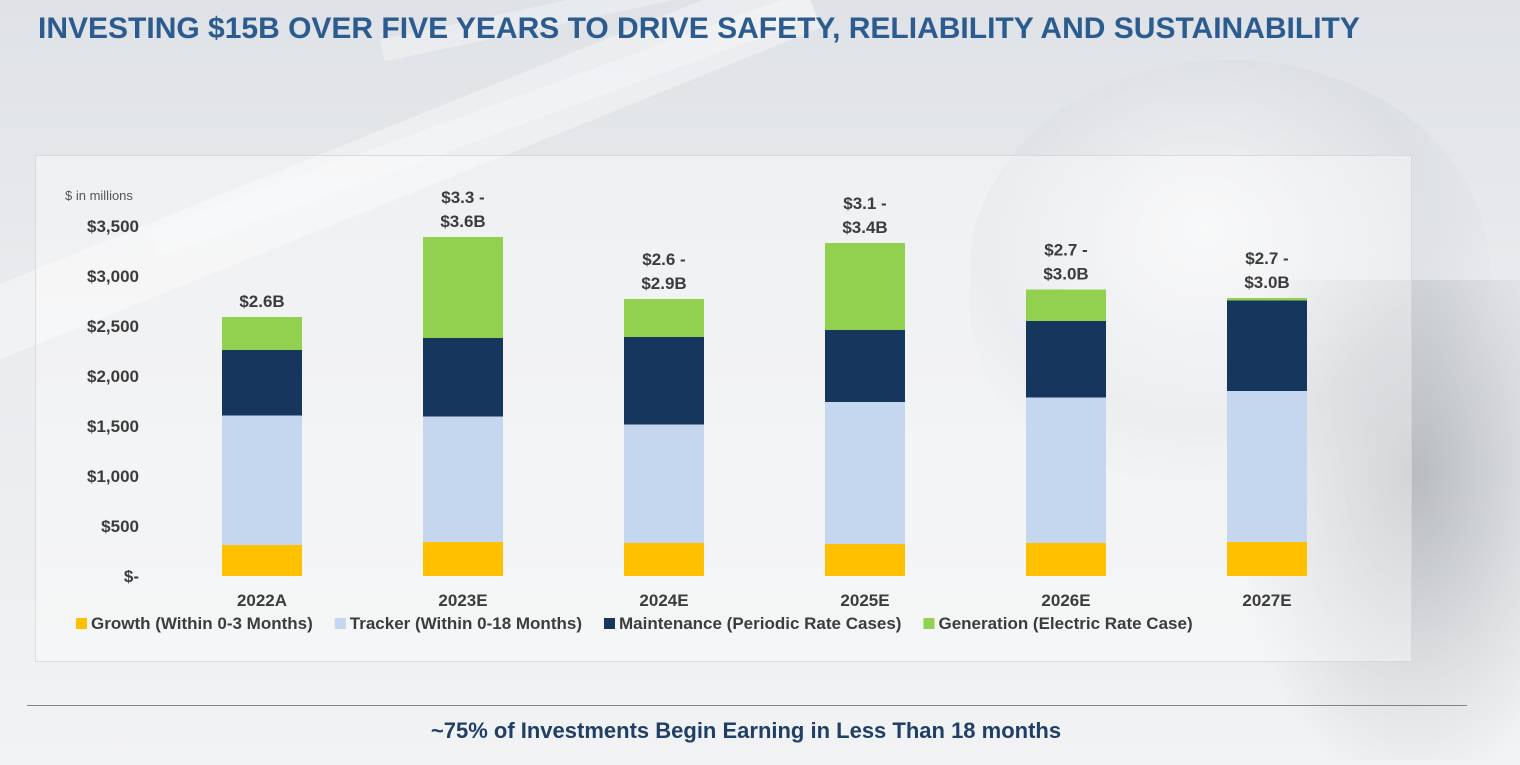 This screenshot has height=765, width=1520. I want to click on y-tick-label: $2,500, so click(113, 326).